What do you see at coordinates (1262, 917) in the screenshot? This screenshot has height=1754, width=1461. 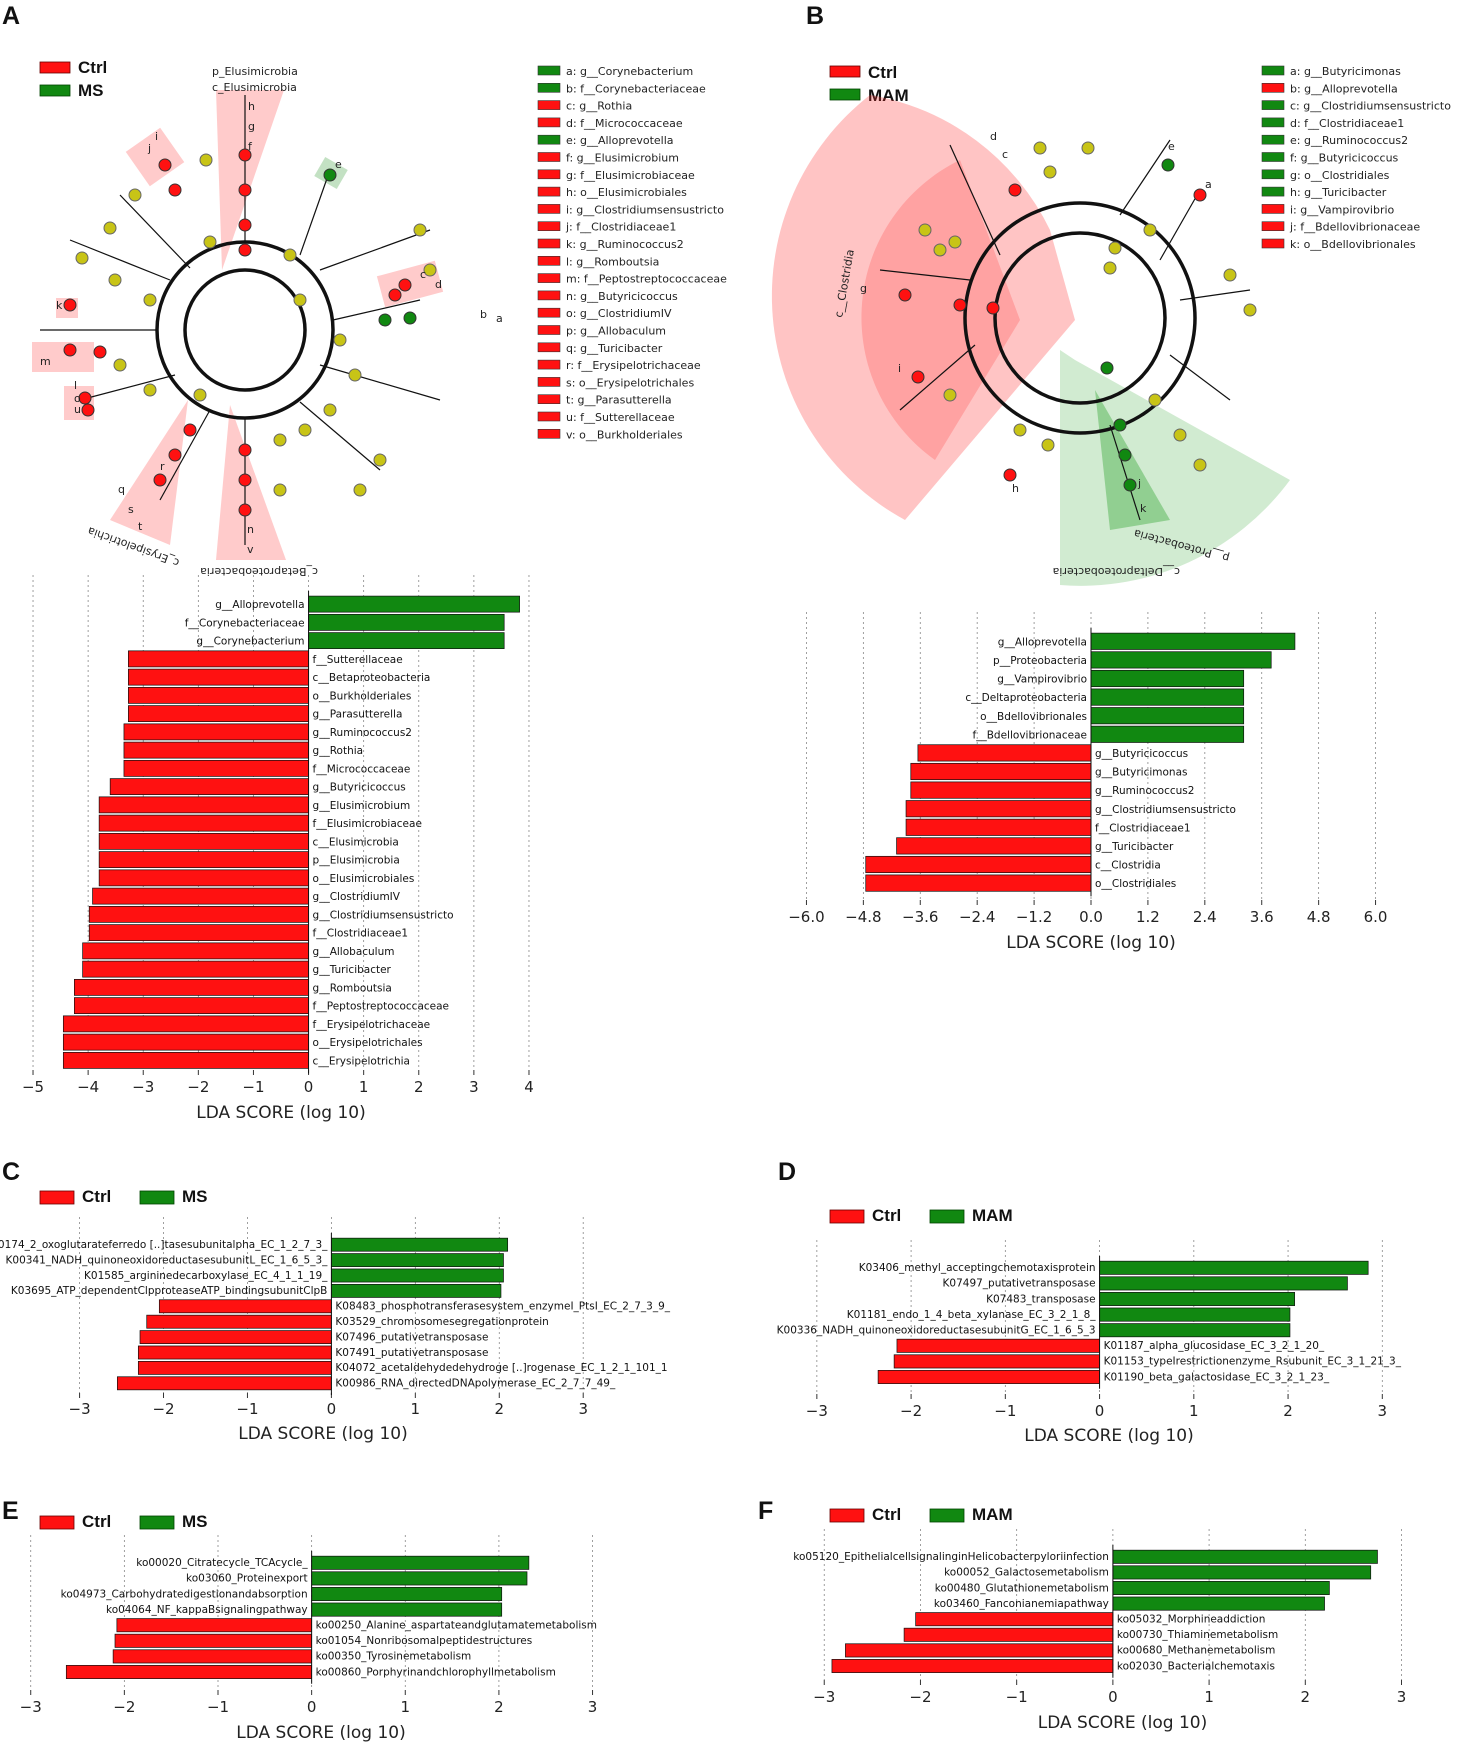 I see `x-tick-label: 3.6` at bounding box center [1262, 917].